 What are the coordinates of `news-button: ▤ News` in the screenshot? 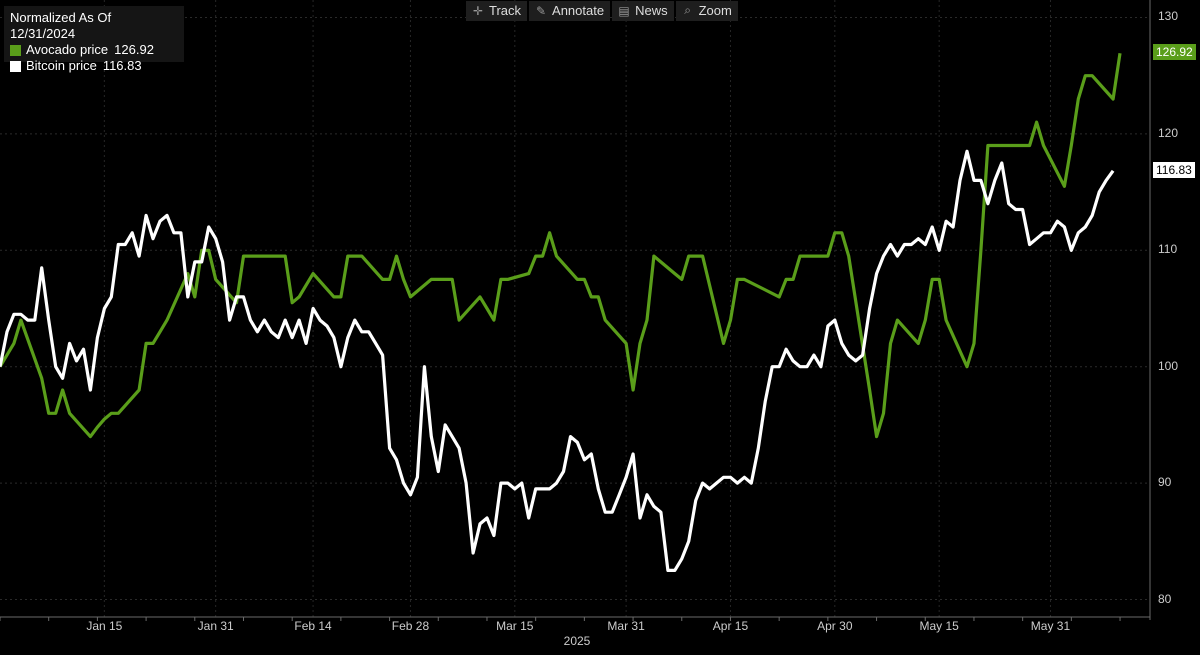 It's located at (643, 11).